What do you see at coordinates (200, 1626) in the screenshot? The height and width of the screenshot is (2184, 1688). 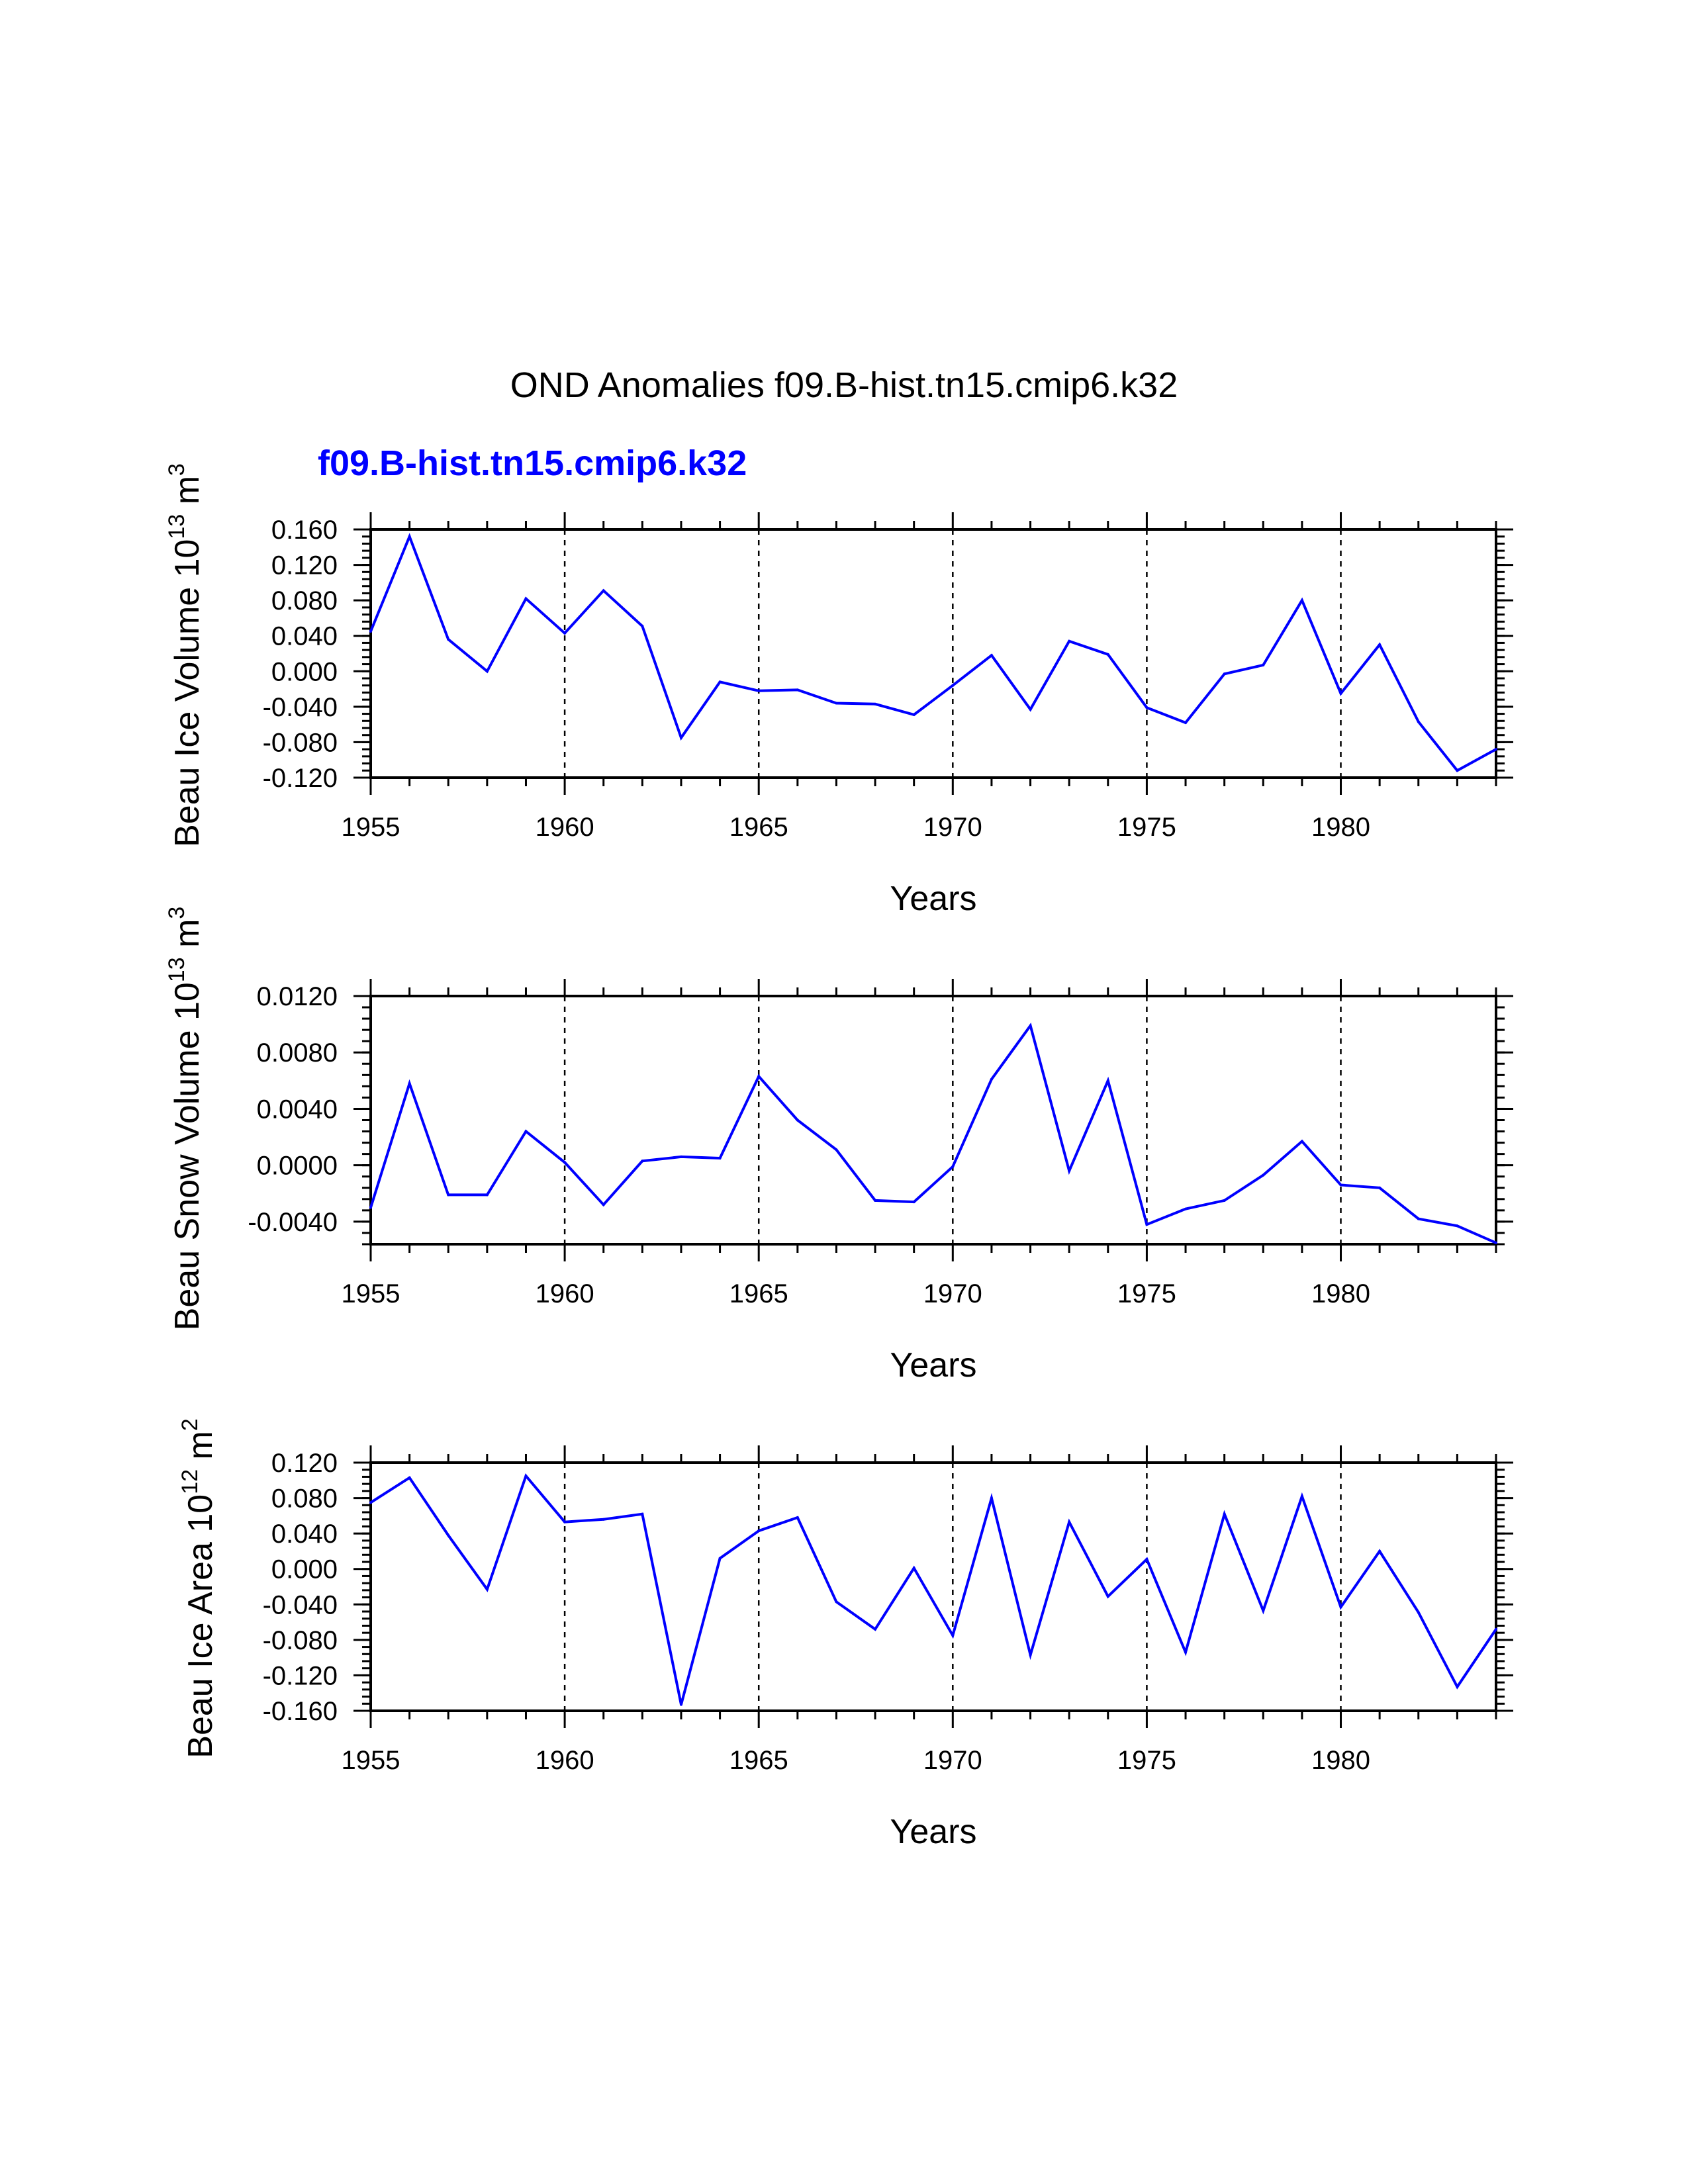 I see `y-axis-title-part: Beau Ice Area 10` at bounding box center [200, 1626].